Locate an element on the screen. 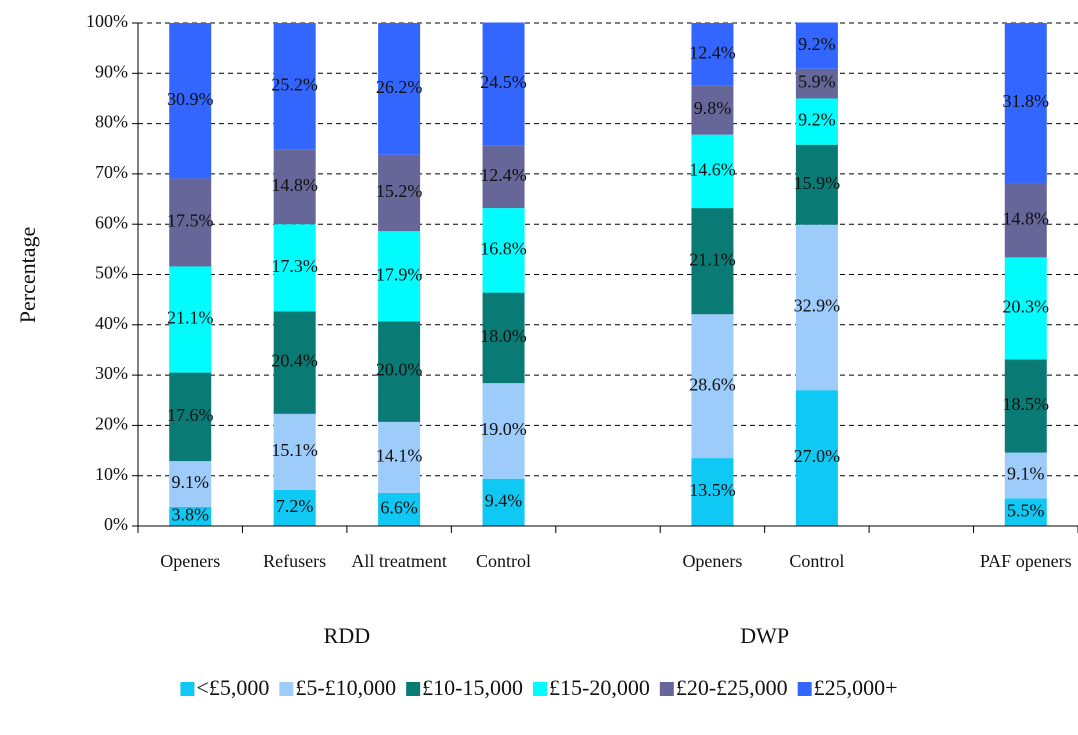 The image size is (1078, 735). y-tick-label: 60% is located at coordinates (111, 222).